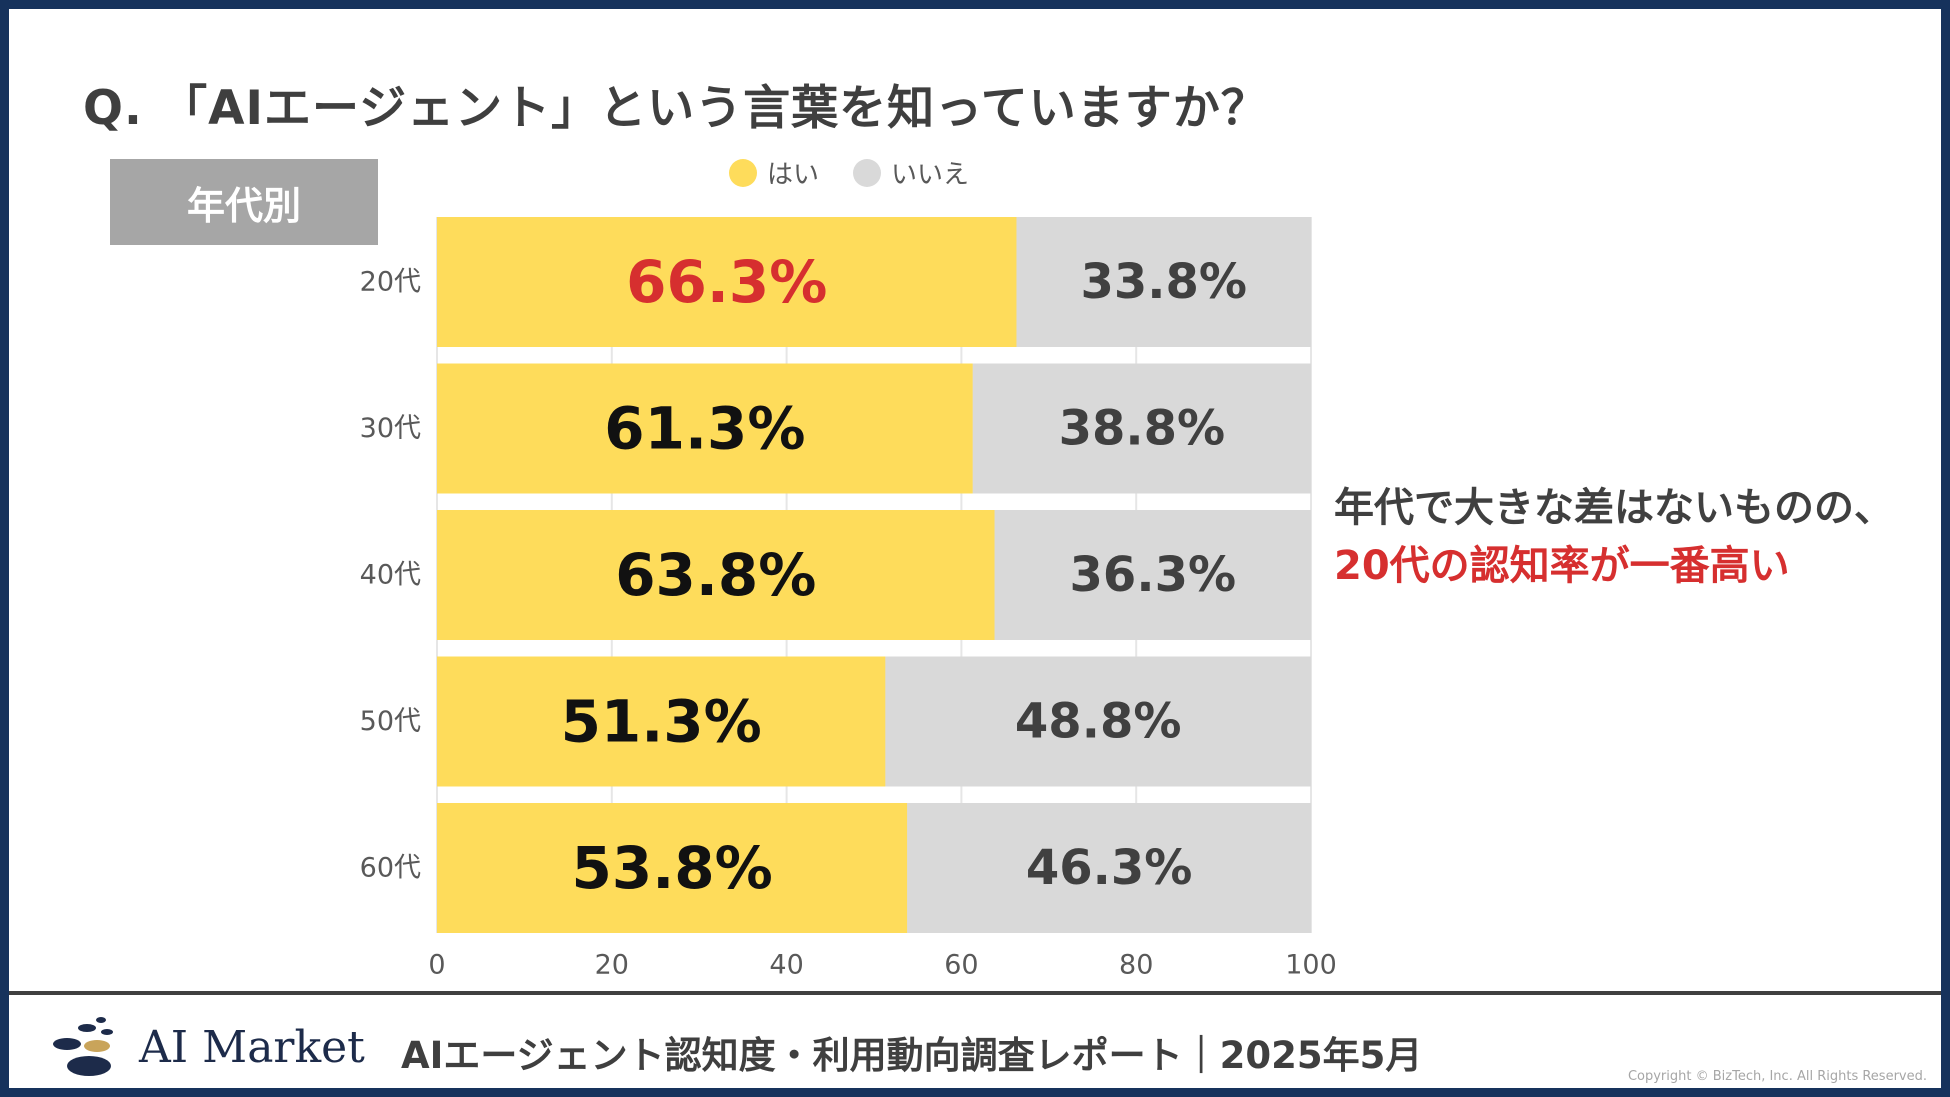 Image resolution: width=1950 pixels, height=1097 pixels. What do you see at coordinates (1562, 566) in the screenshot?
I see `annotation-line-2: 20代の認知率が一番高い` at bounding box center [1562, 566].